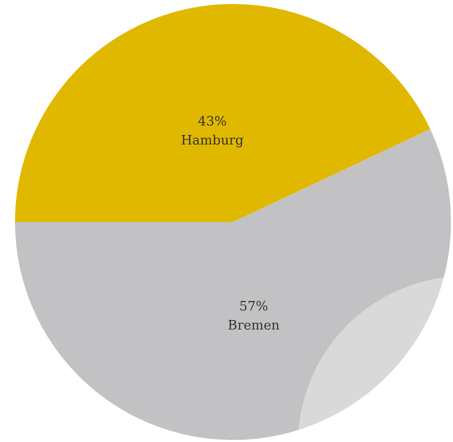  What do you see at coordinates (253, 307) in the screenshot?
I see `data-label: 57%` at bounding box center [253, 307].